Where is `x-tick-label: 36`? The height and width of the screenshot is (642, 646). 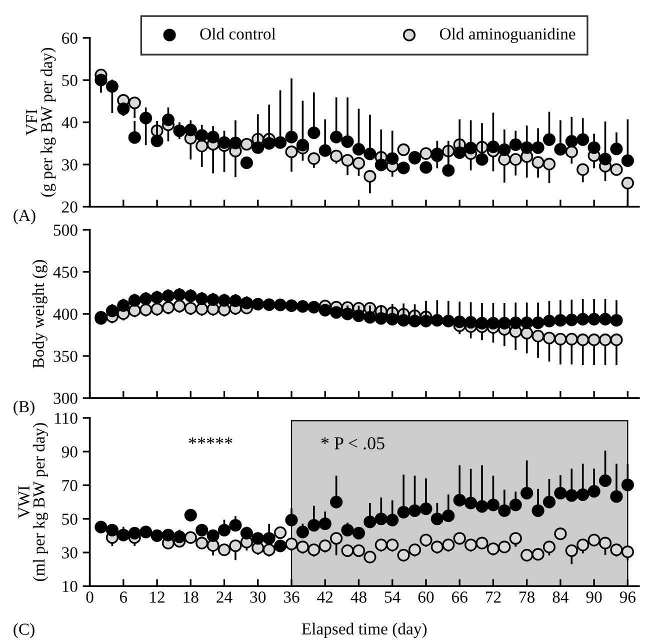
x-tick-label: 36 is located at coordinates (292, 597).